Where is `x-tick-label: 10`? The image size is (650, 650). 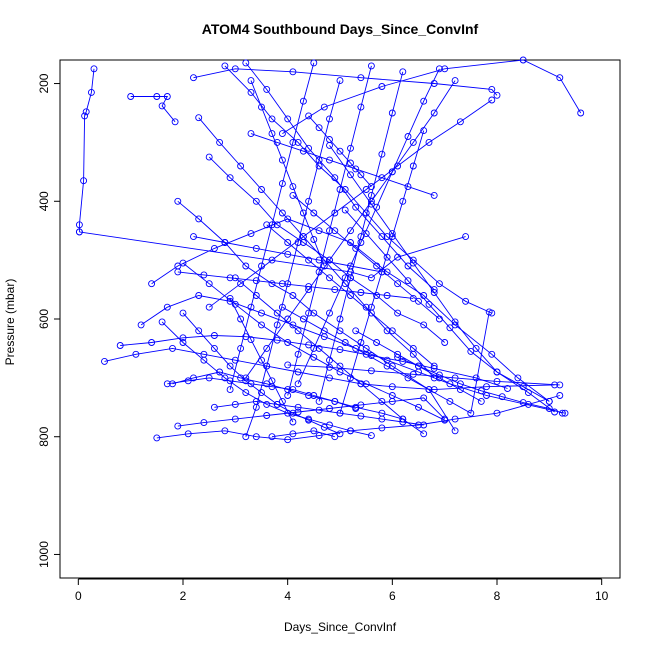
x-tick-label: 10 is located at coordinates (602, 596).